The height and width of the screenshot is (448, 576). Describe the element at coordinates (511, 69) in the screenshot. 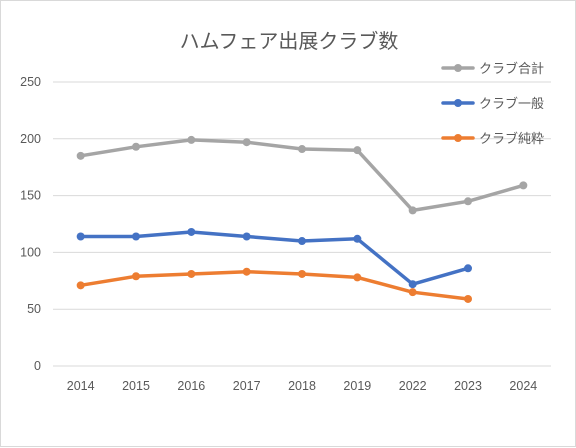

I see `legend-label: クラブ合計` at that location.